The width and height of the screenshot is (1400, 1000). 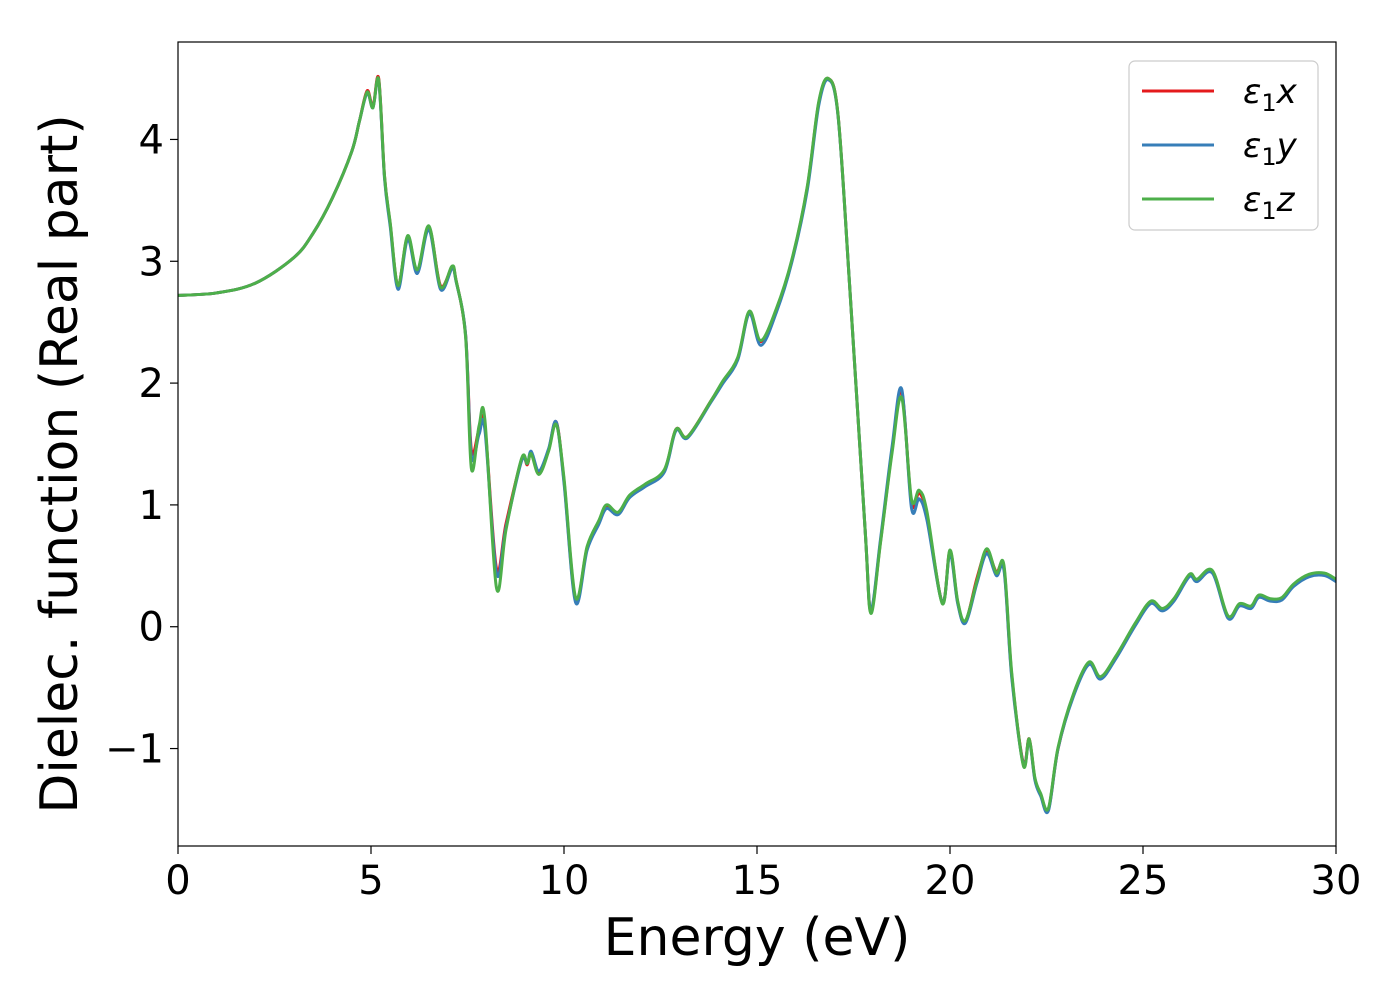 What do you see at coordinates (757, 881) in the screenshot?
I see `x-tick-label: 15` at bounding box center [757, 881].